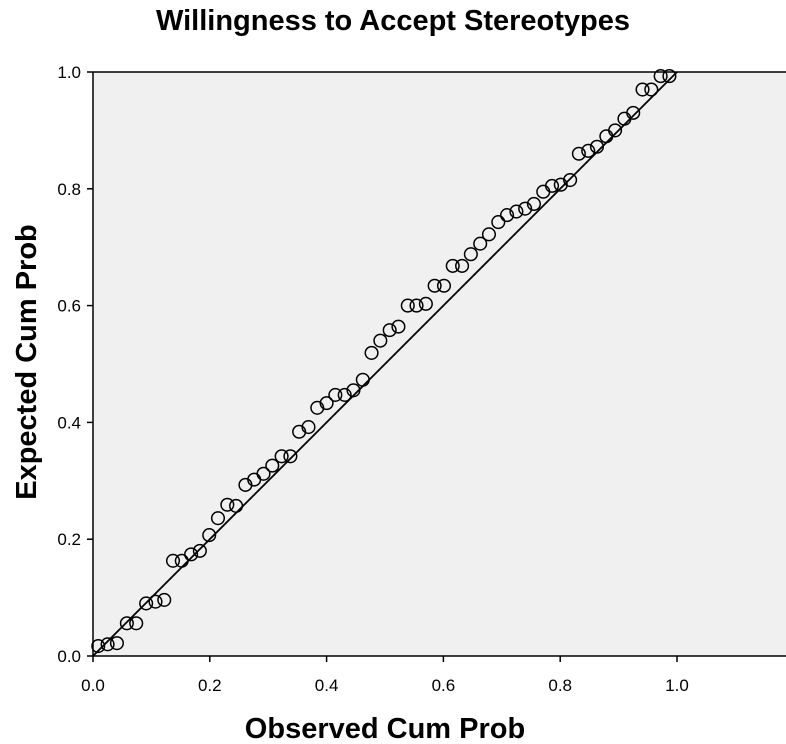 Image resolution: width=786 pixels, height=744 pixels. Describe the element at coordinates (69, 306) in the screenshot. I see `y-tick-label: 0.6` at that location.